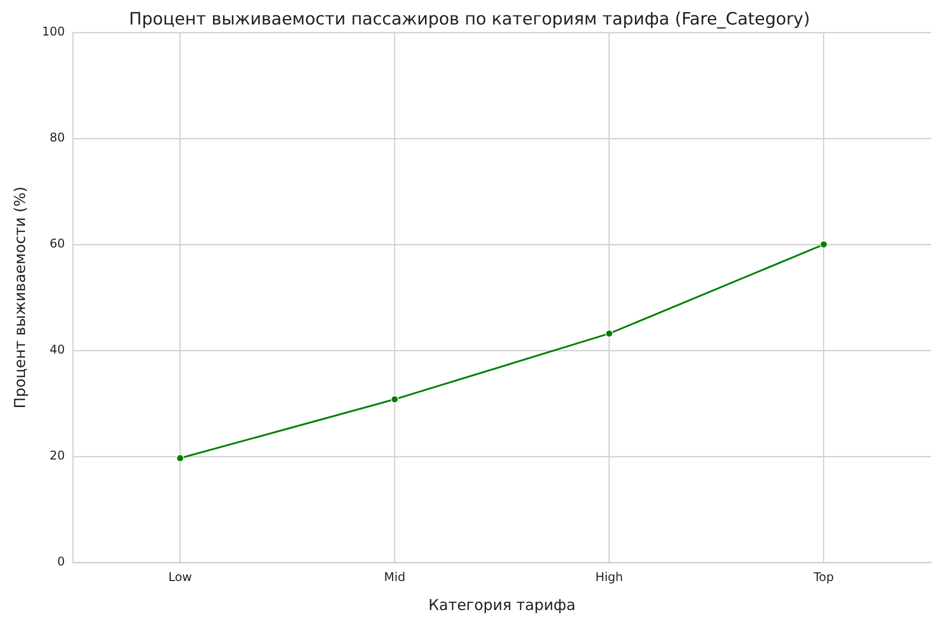  Describe the element at coordinates (180, 577) in the screenshot. I see `x-tick-label: Low` at that location.